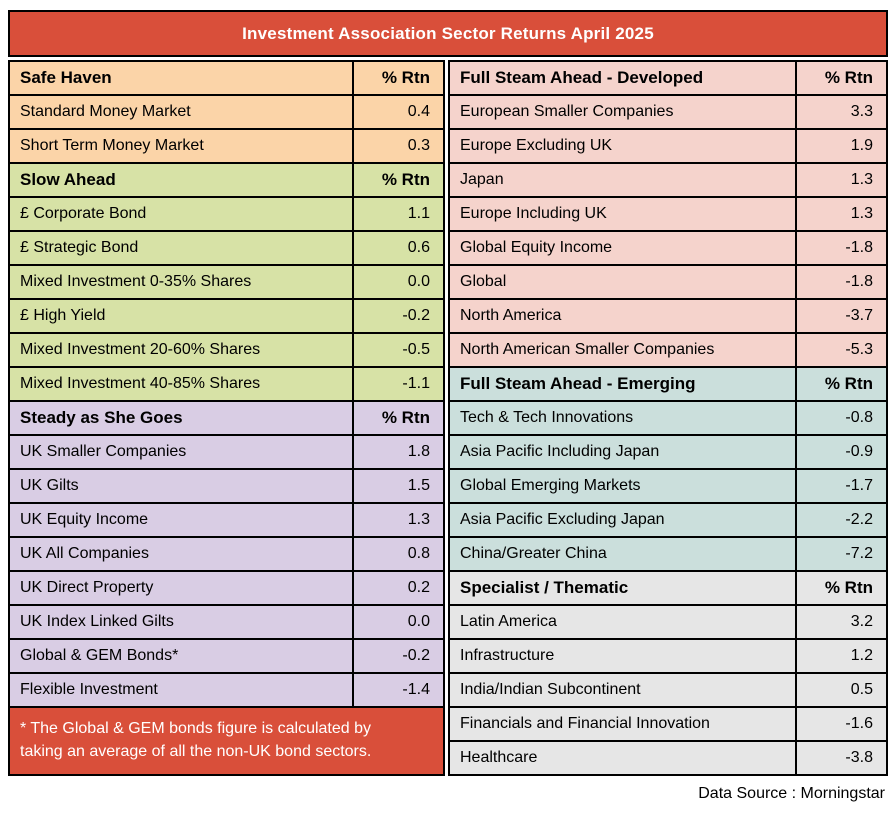 This screenshot has height=817, width=896. I want to click on sector-label: Healthcare, so click(622, 758).